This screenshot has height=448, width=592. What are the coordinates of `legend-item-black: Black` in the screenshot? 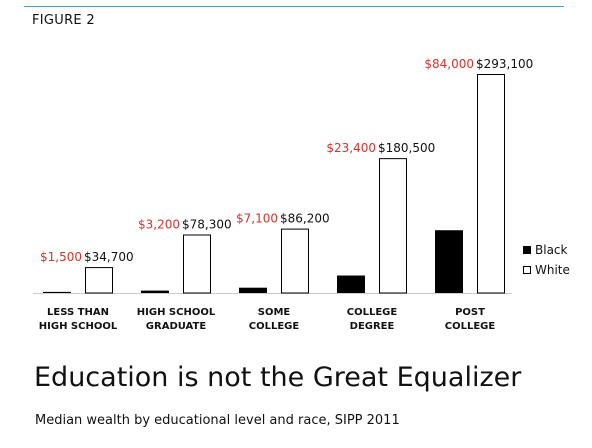 It's located at (546, 250).